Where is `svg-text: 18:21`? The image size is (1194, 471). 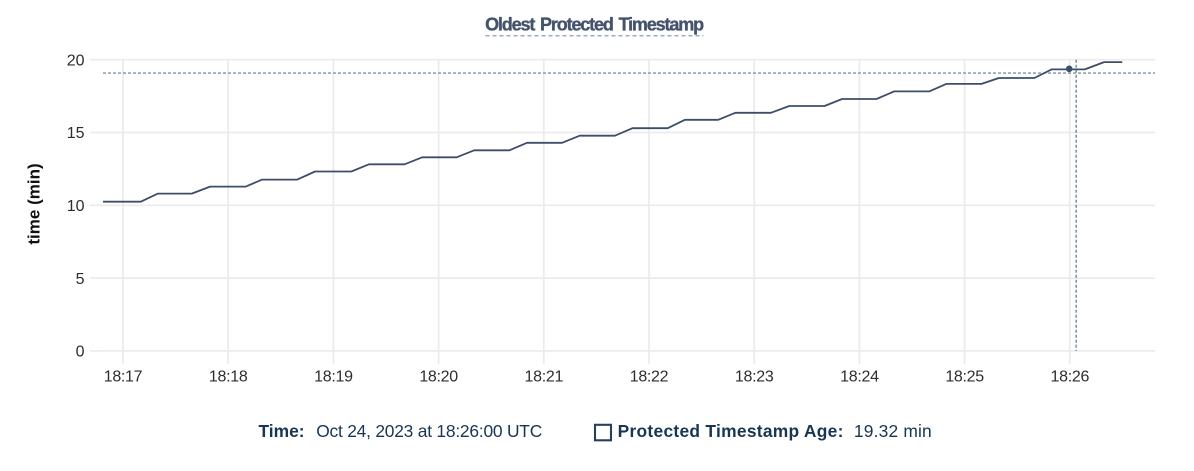 svg-text: 18:21 is located at coordinates (544, 377).